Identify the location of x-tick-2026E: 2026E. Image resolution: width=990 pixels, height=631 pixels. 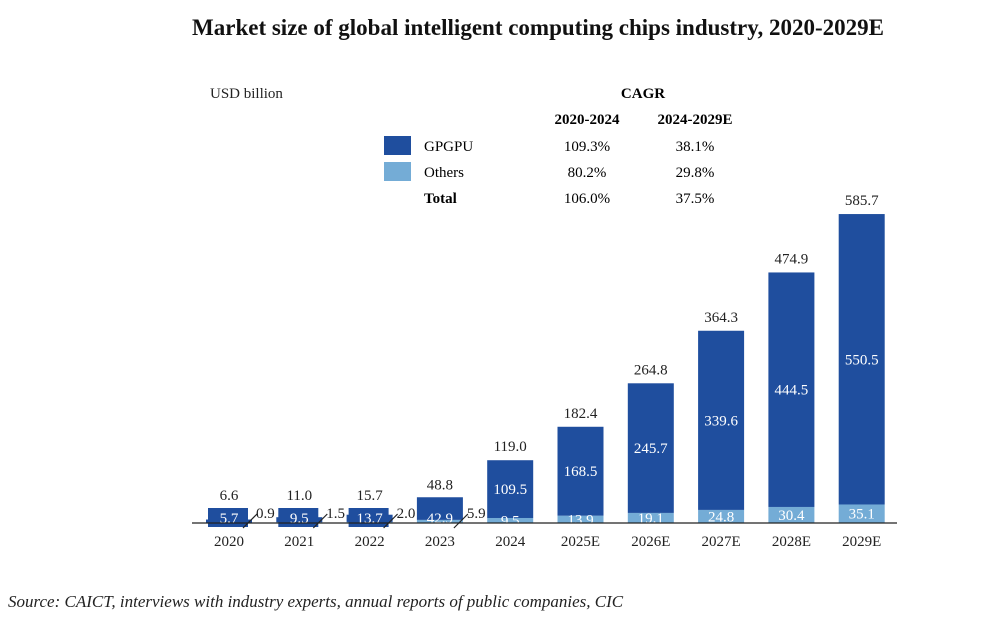
(650, 542).